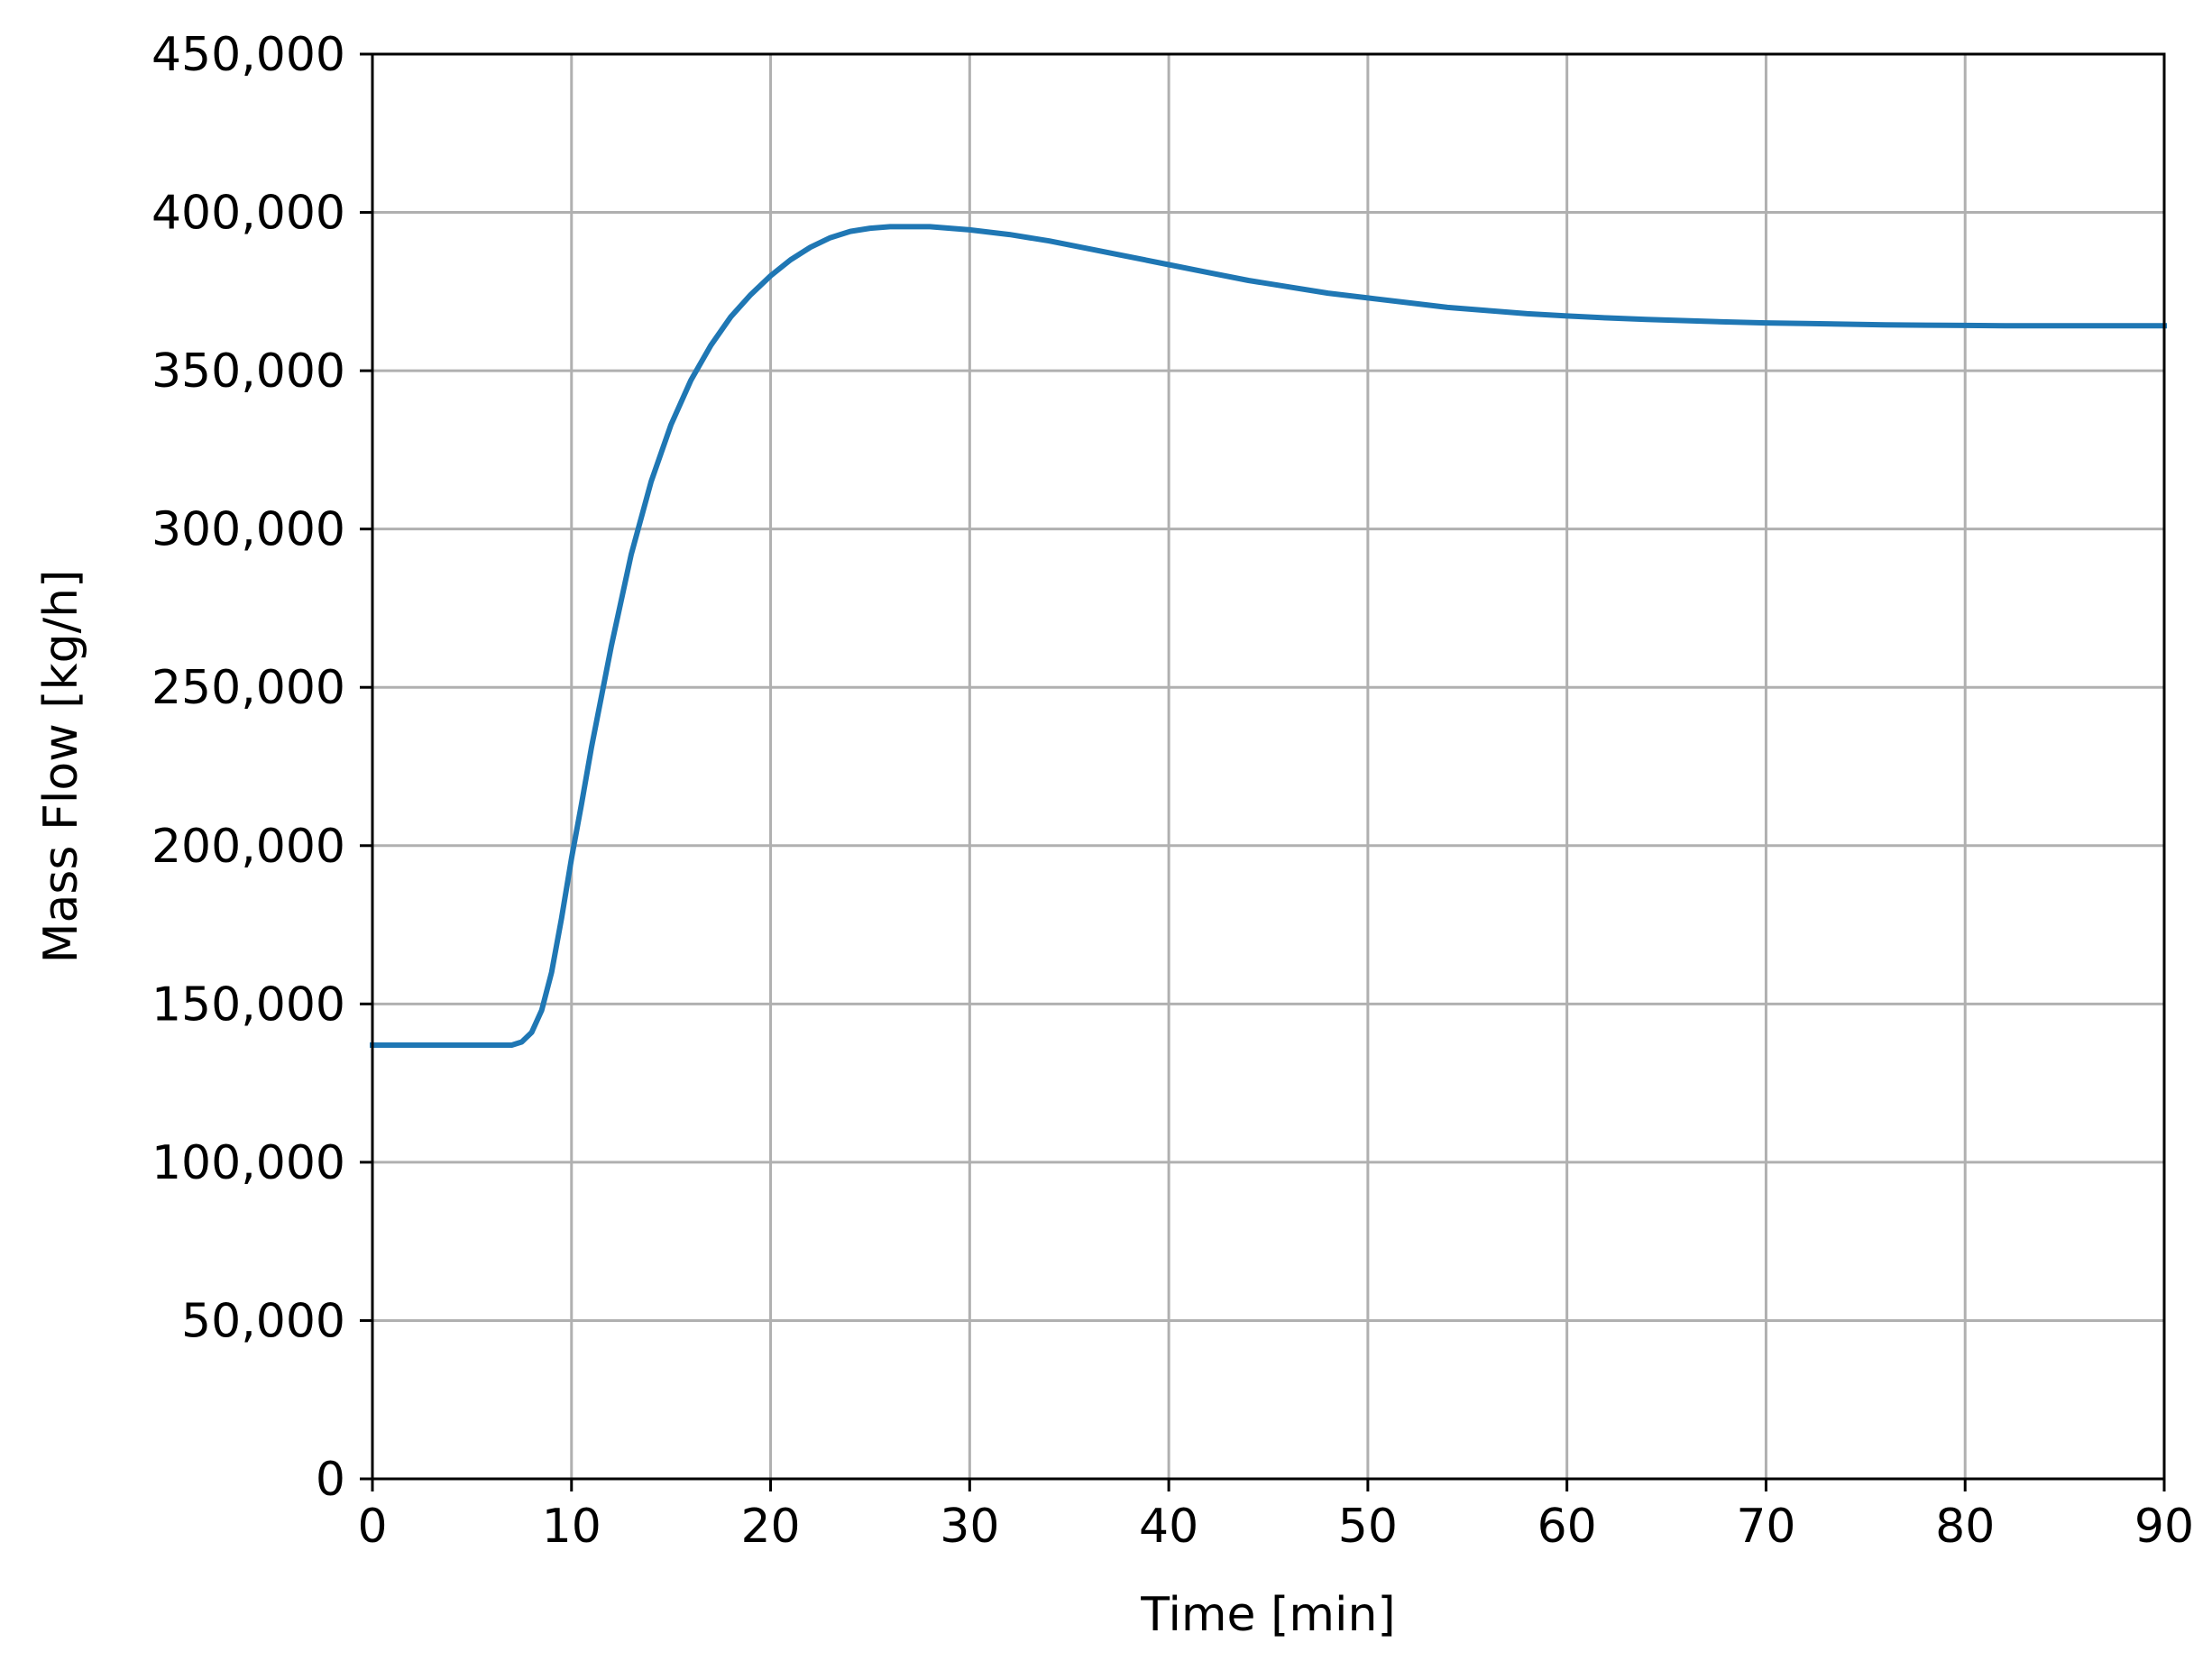  I want to click on x-tick-label: 20, so click(770, 1527).